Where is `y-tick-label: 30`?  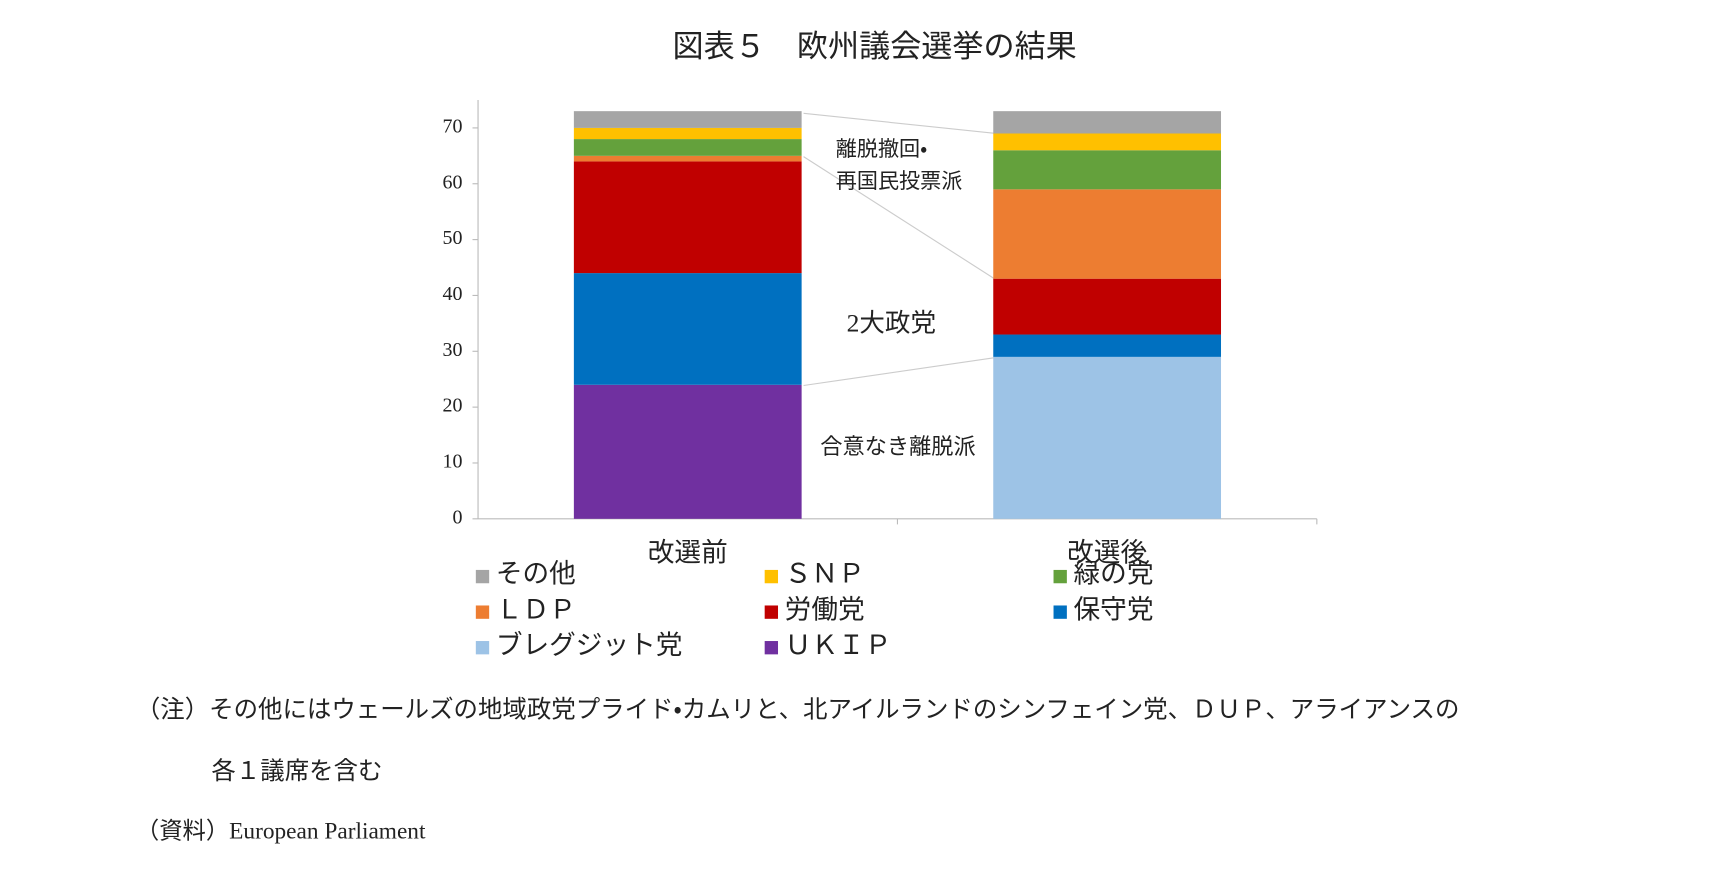 y-tick-label: 30 is located at coordinates (453, 350).